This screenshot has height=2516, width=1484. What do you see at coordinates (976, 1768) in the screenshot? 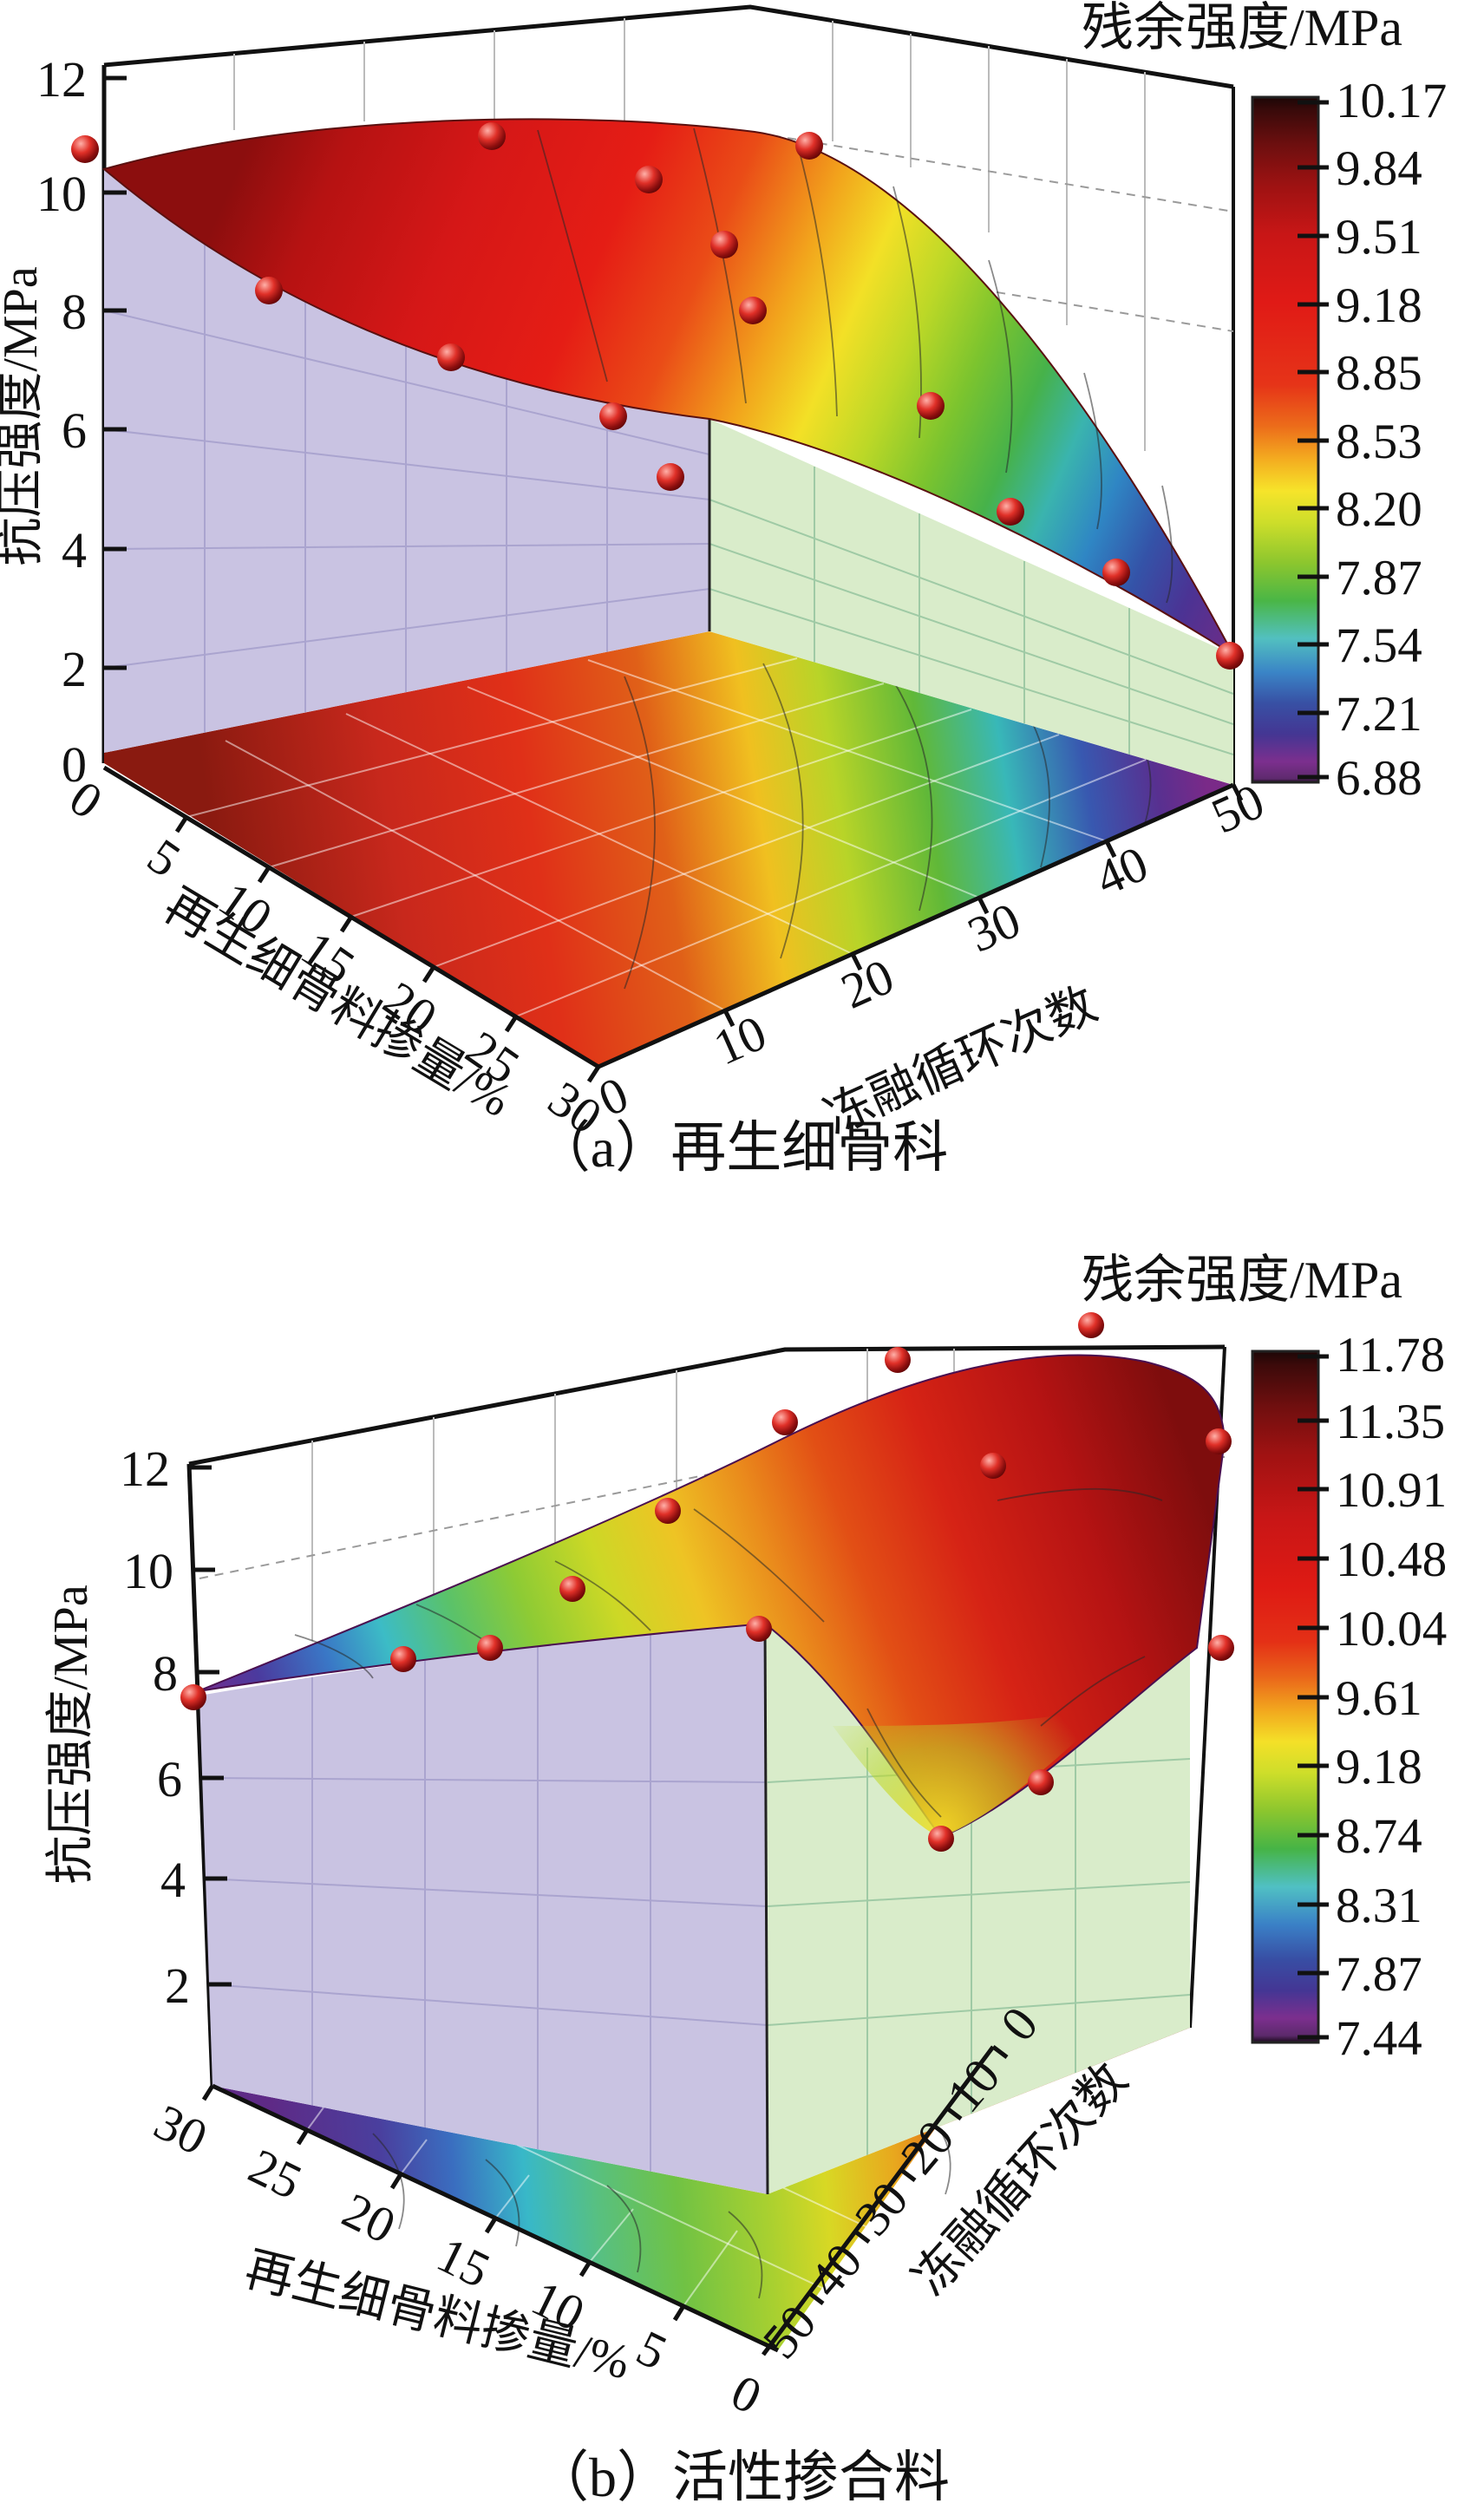
I see `surface-valley-b` at bounding box center [976, 1768].